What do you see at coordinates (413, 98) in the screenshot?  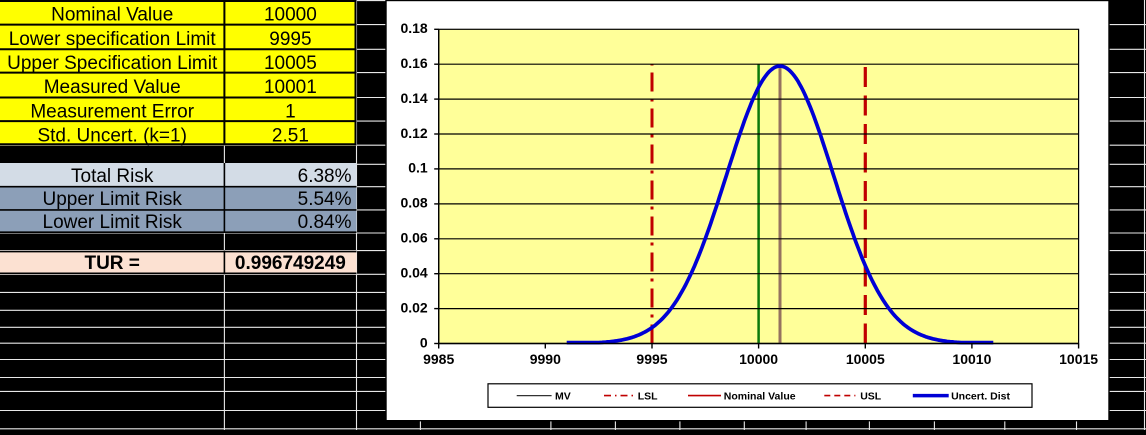 I see `svg-text: 0.14` at bounding box center [413, 98].